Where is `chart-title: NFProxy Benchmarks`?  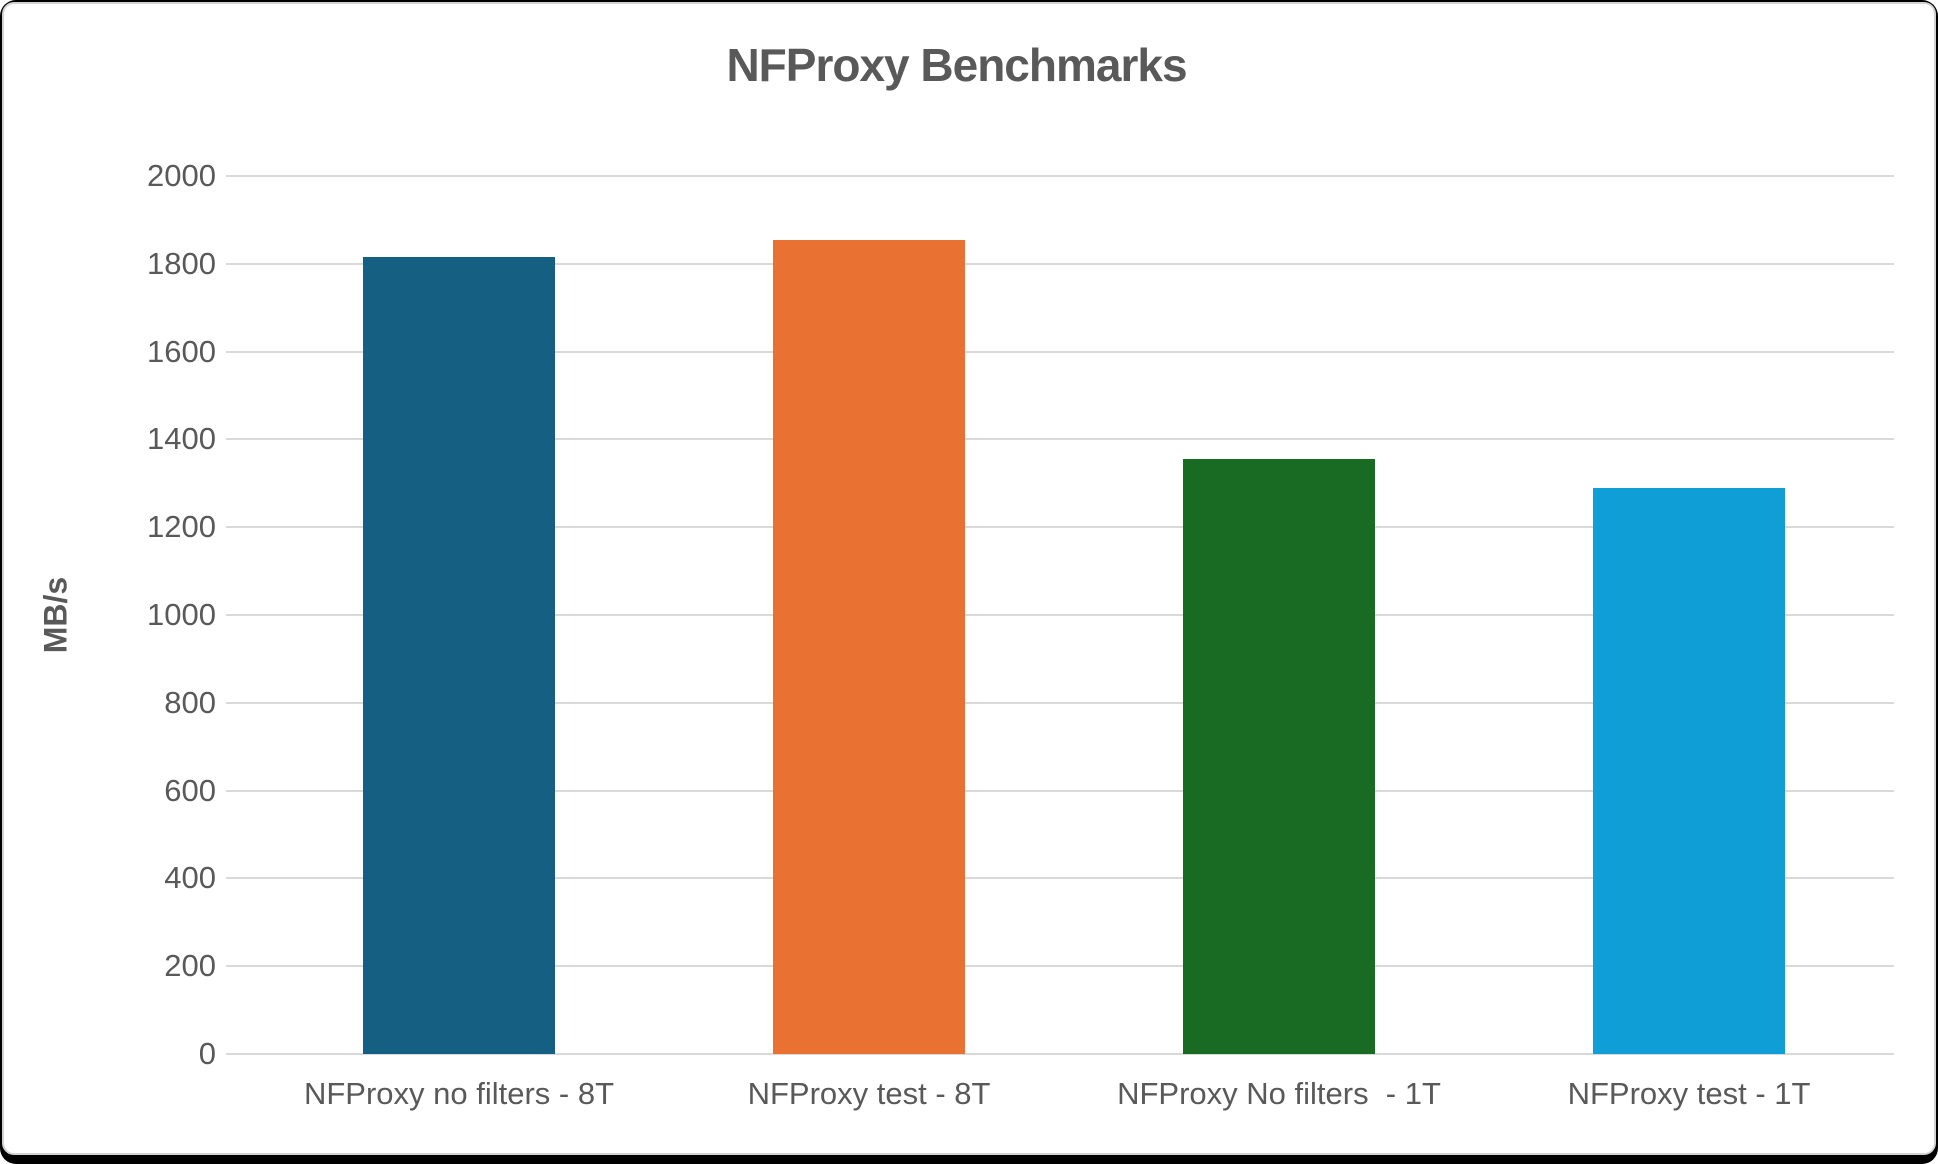 chart-title: NFProxy Benchmarks is located at coordinates (956, 65).